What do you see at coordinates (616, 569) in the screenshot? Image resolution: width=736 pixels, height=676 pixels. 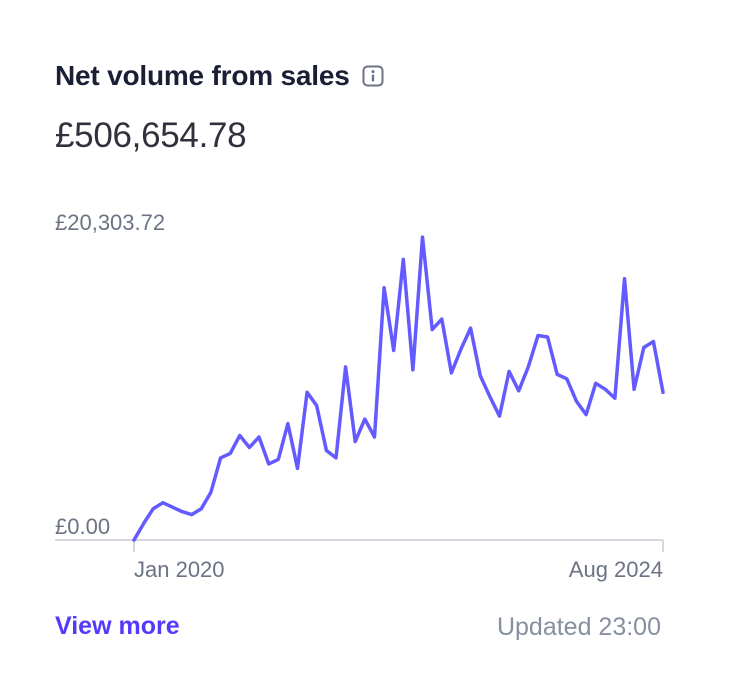 I see `x-end-tick-label: Aug 2024` at bounding box center [616, 569].